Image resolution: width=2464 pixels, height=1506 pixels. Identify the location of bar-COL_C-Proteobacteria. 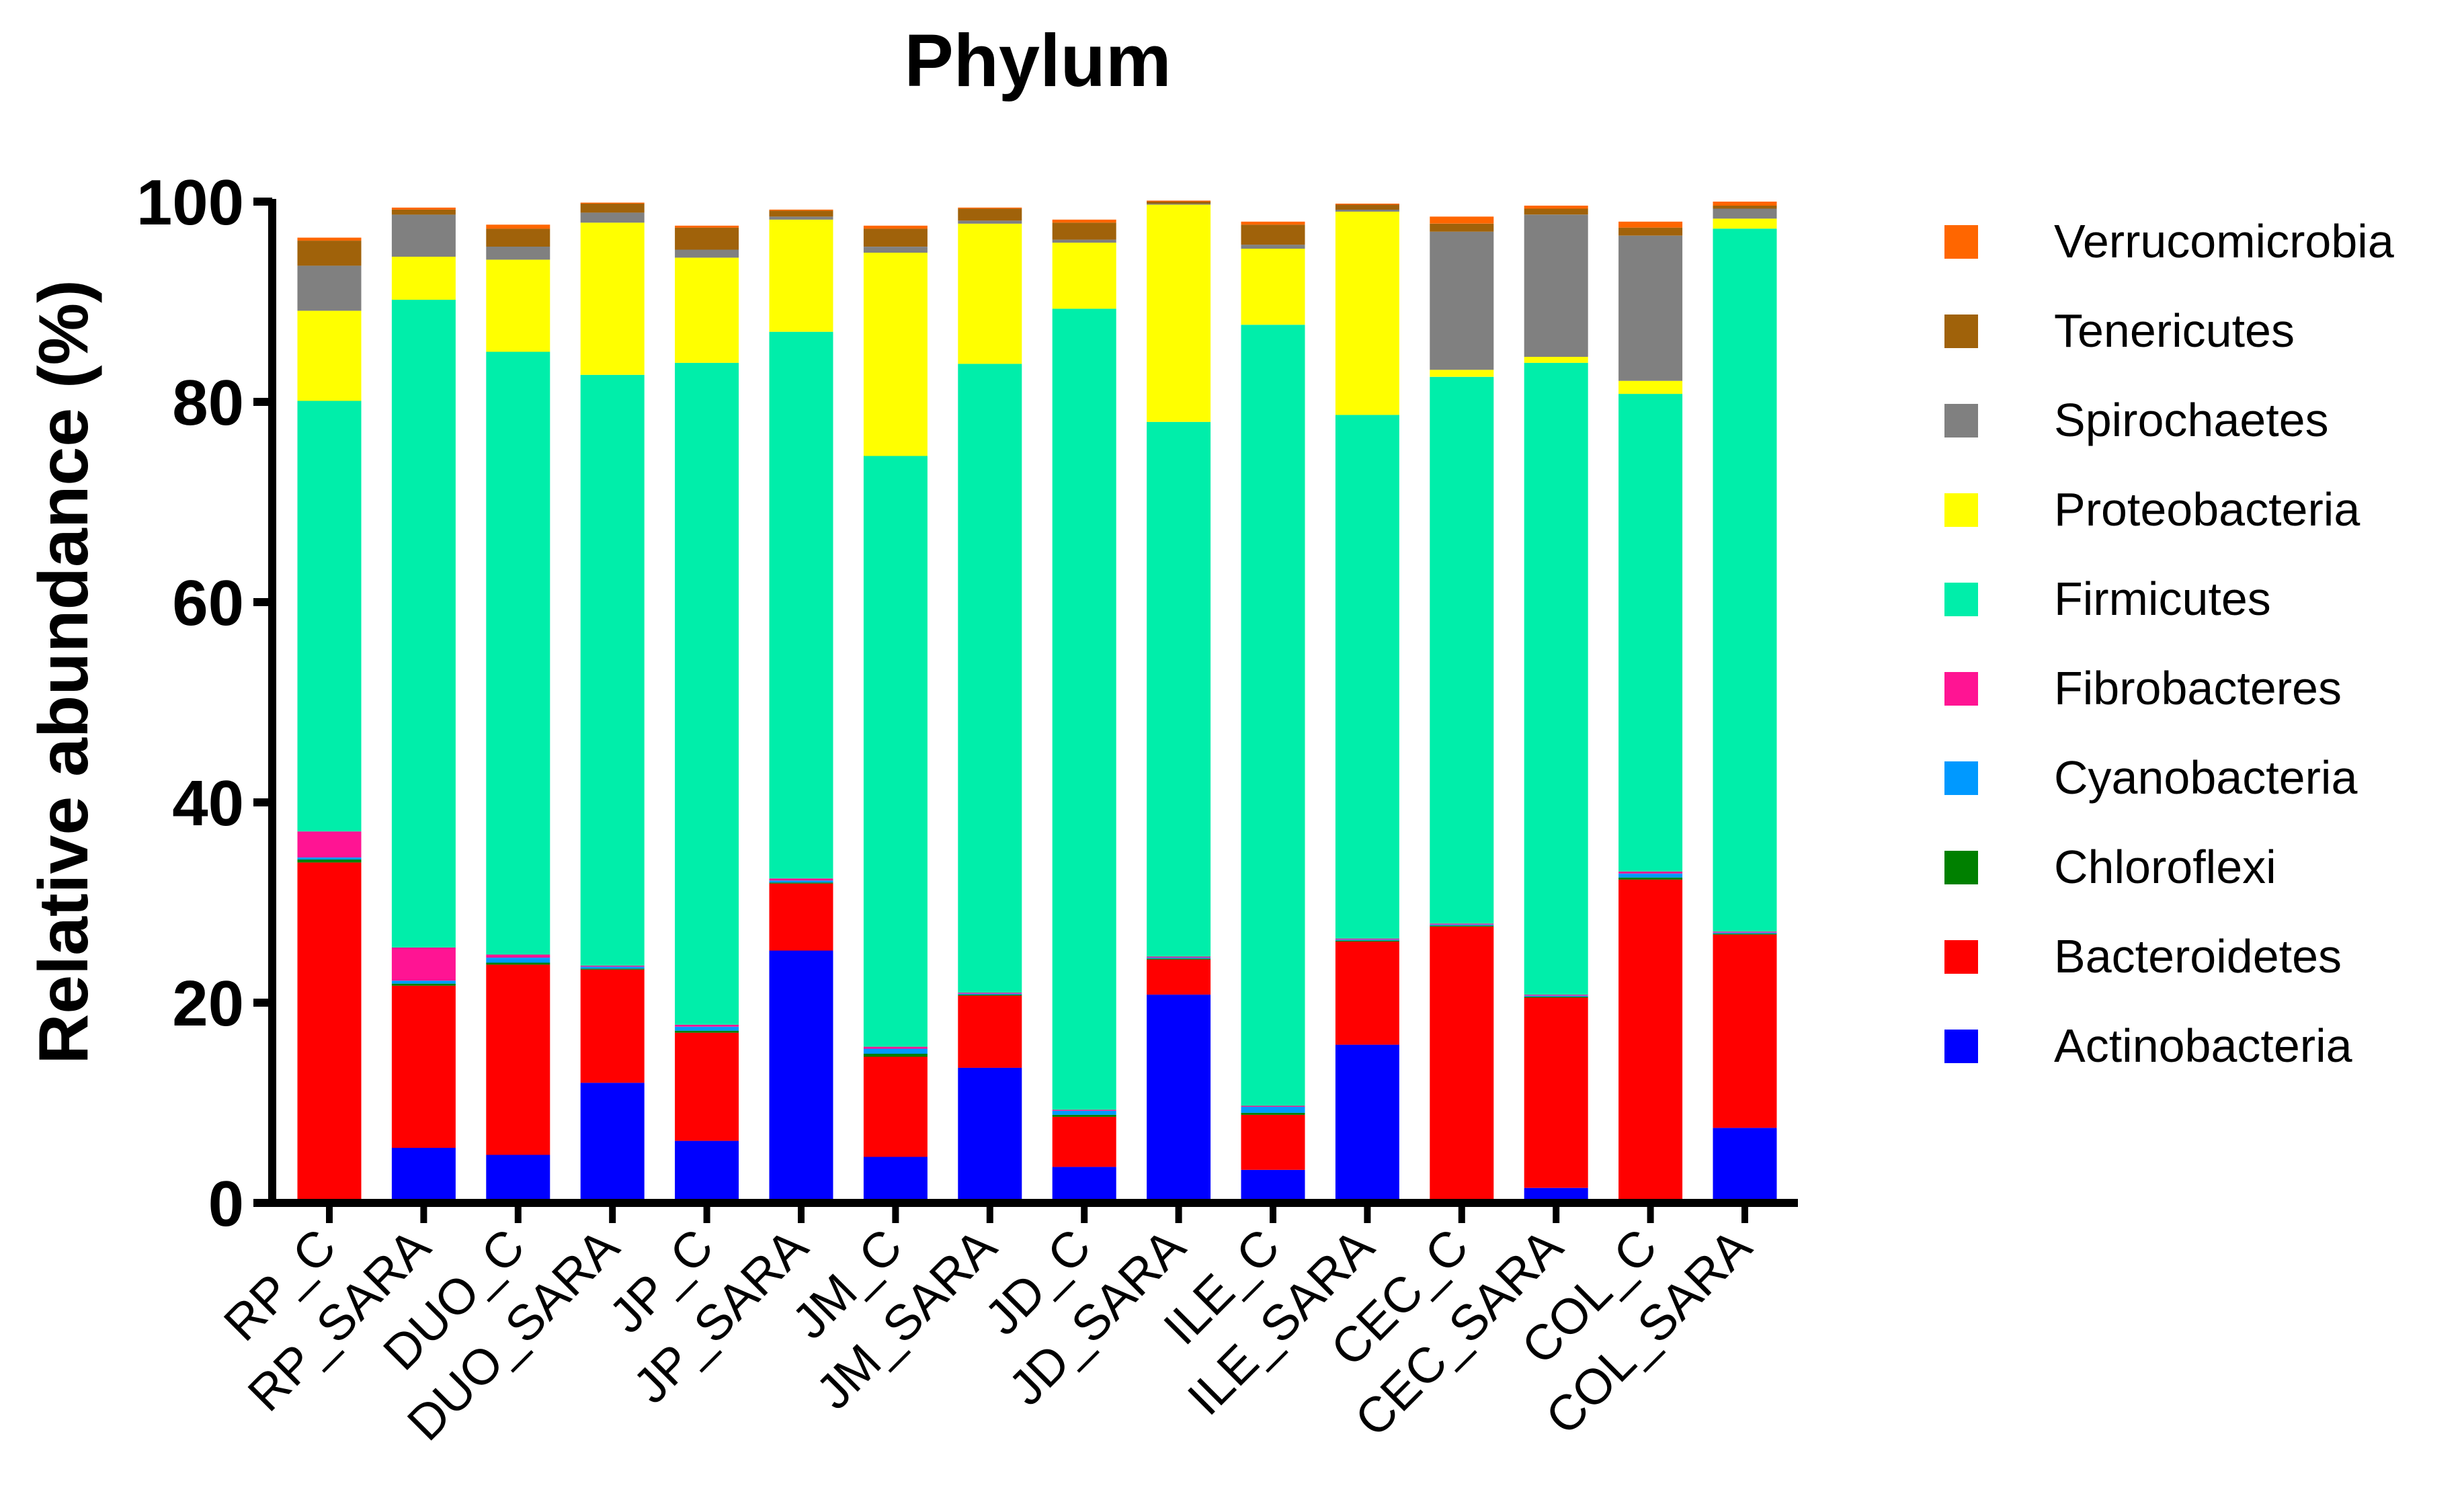
(1650, 387).